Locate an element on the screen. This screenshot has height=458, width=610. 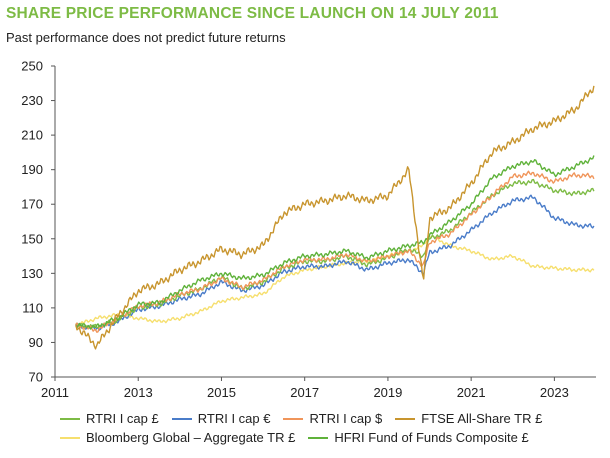
legend-item: HFRI Fund of Funds Composite £ is located at coordinates (418, 437).